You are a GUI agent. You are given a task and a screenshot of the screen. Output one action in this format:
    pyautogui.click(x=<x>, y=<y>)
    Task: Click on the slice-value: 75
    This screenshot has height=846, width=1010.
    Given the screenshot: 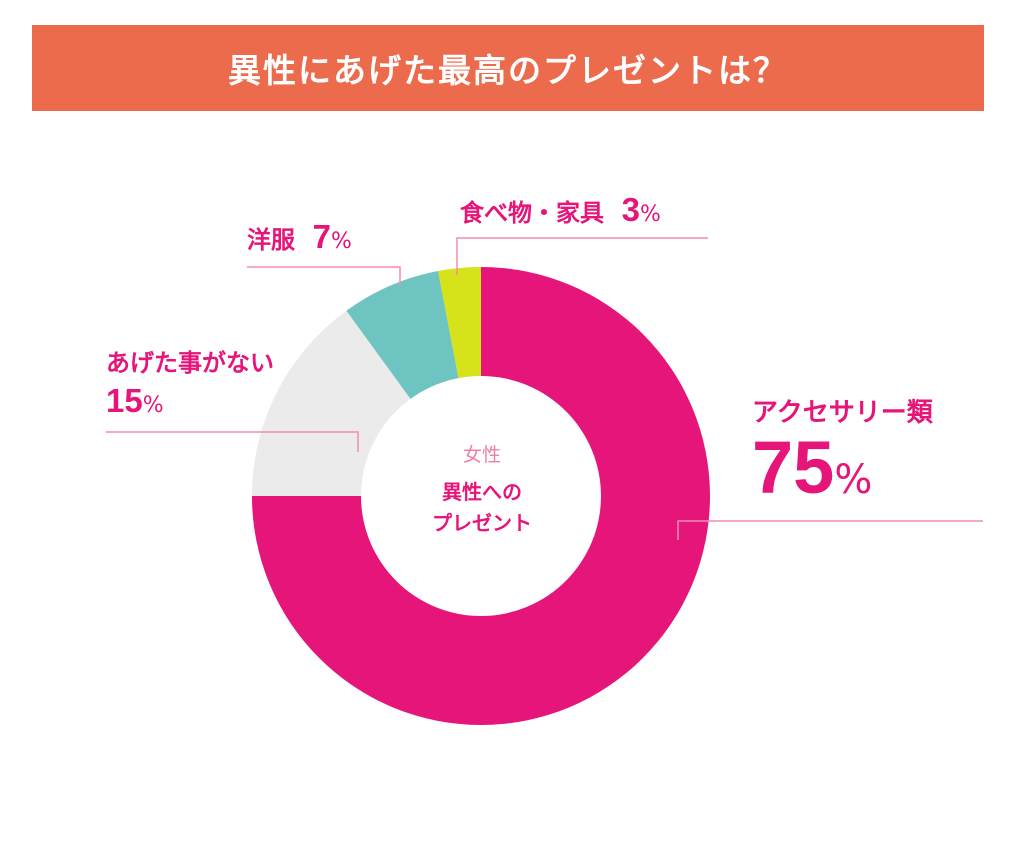 What is the action you would take?
    pyautogui.click(x=793, y=467)
    